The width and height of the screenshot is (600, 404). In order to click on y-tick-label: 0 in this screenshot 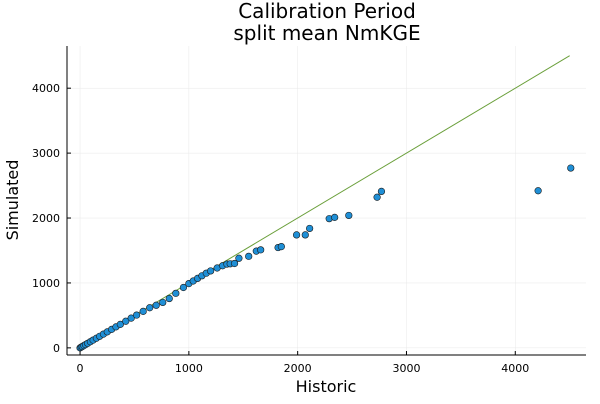, I will do `click(56, 348)`.